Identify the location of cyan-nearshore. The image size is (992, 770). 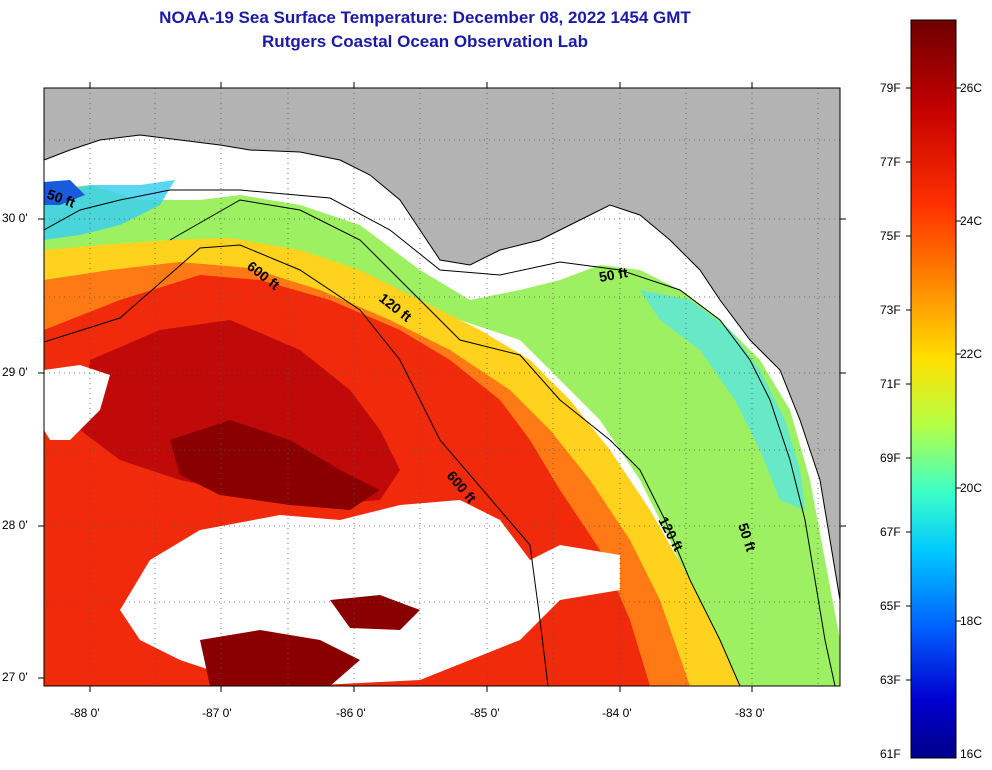
(722, 400).